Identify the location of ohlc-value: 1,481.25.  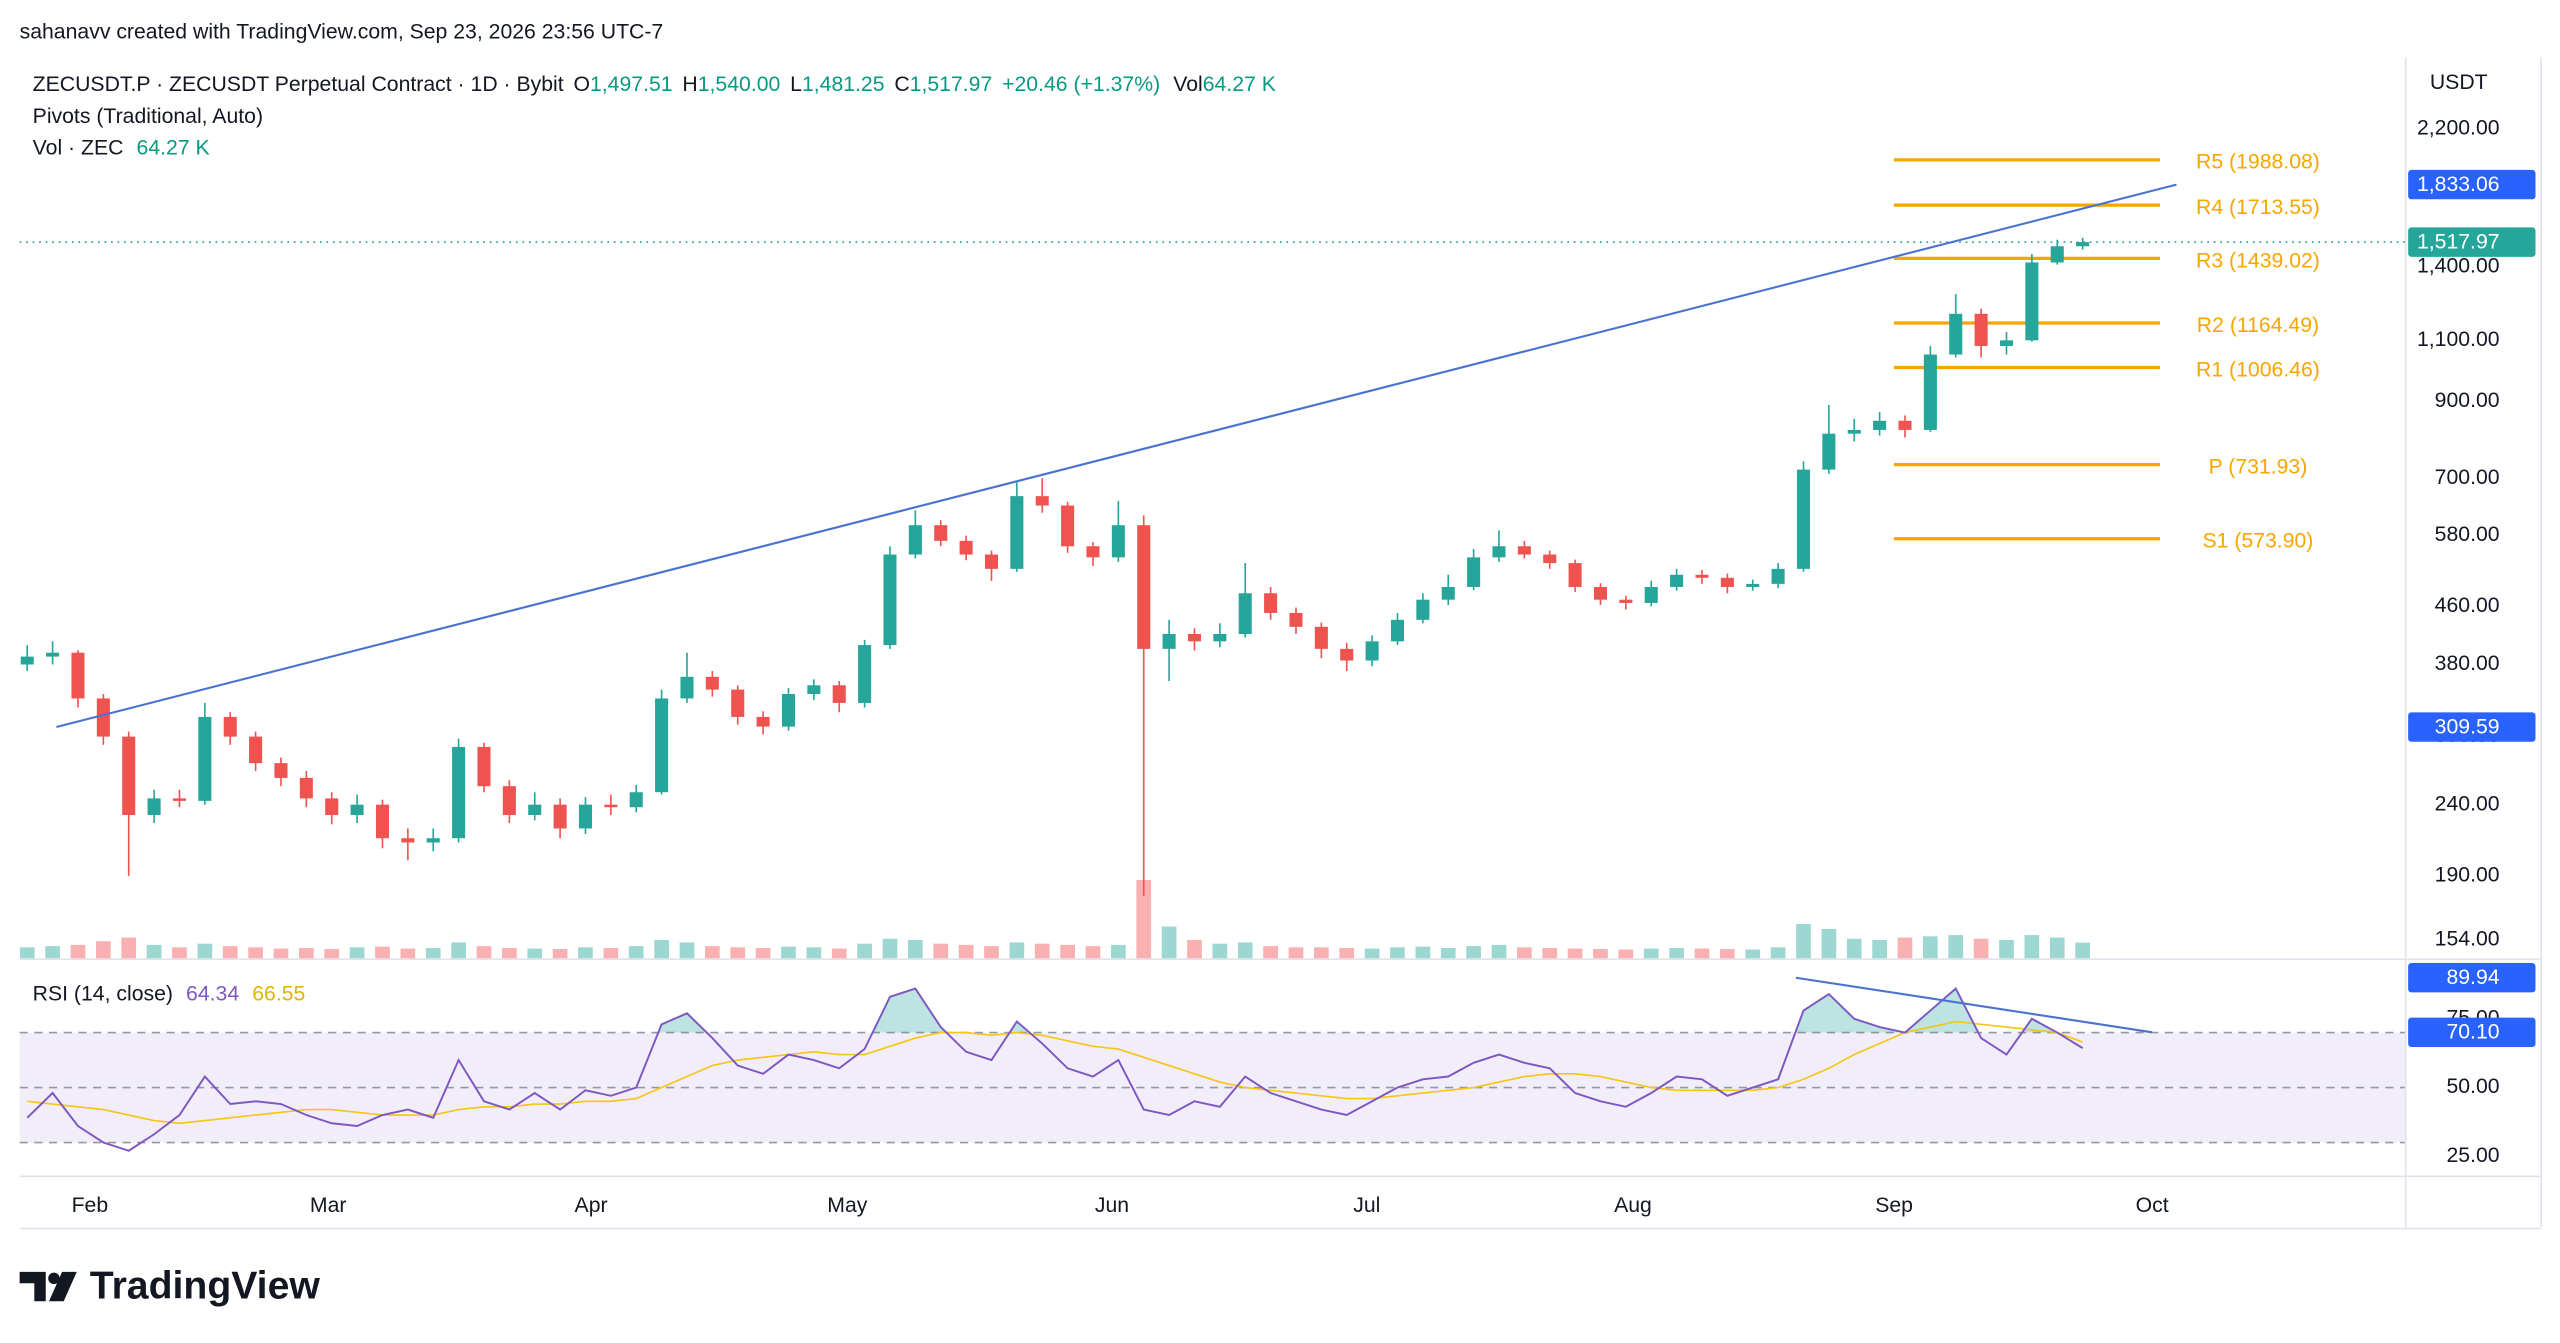
(843, 84).